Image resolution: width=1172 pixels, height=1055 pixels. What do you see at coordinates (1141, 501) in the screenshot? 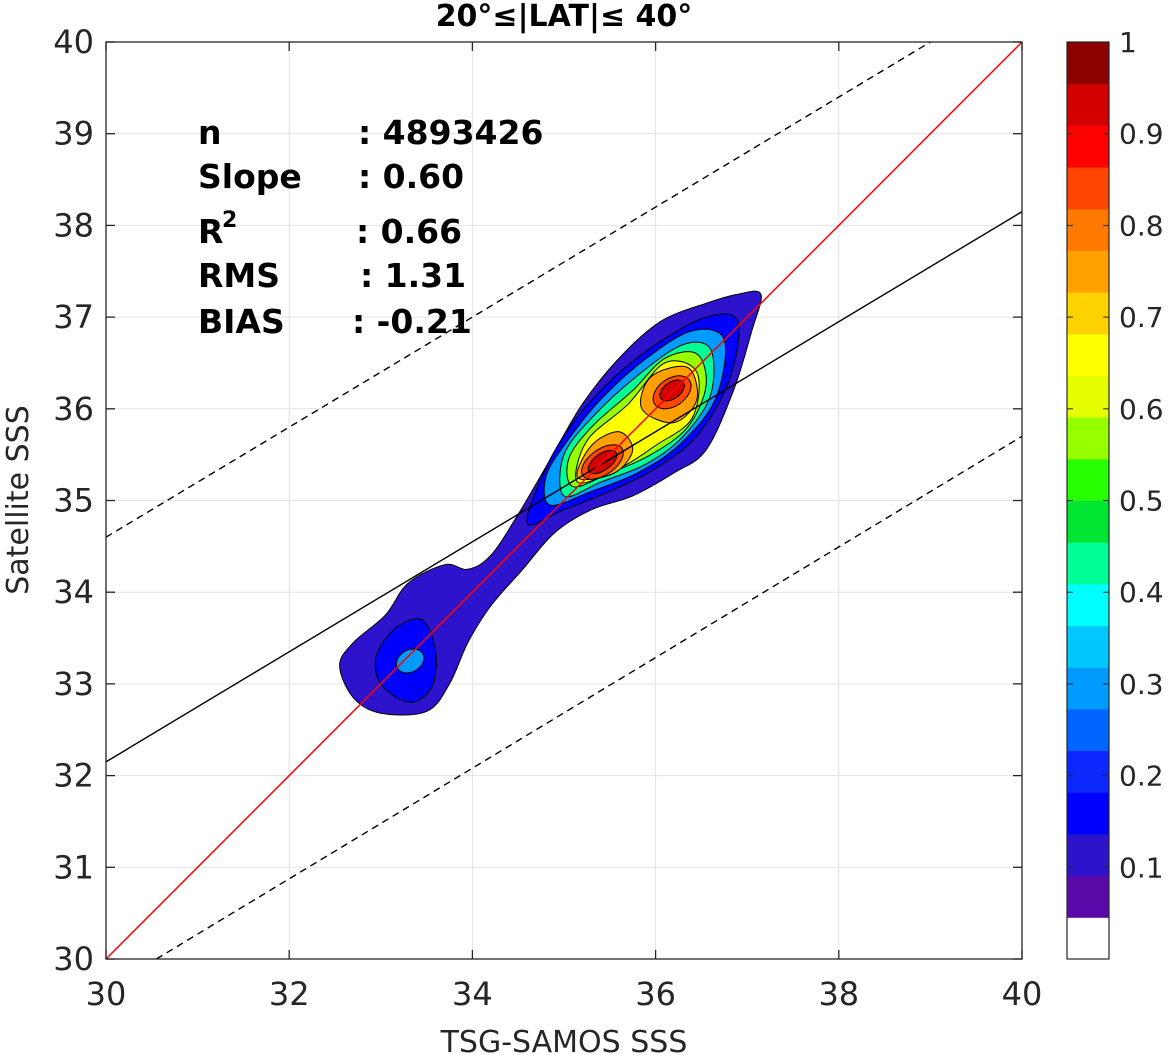
I see `colorbar-tick-label: 0.5` at bounding box center [1141, 501].